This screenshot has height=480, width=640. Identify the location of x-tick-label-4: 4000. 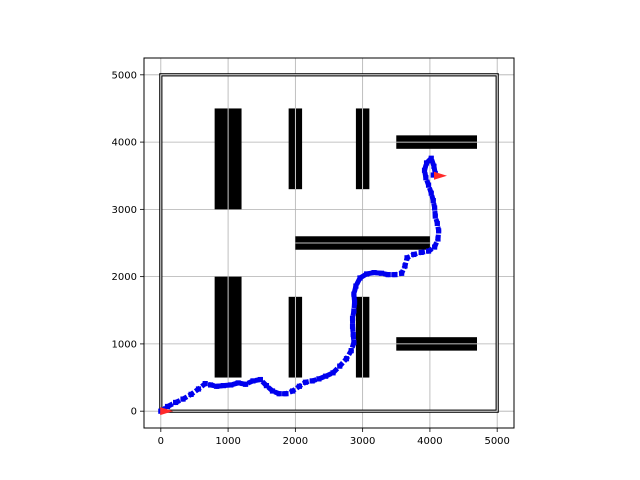
(429, 441).